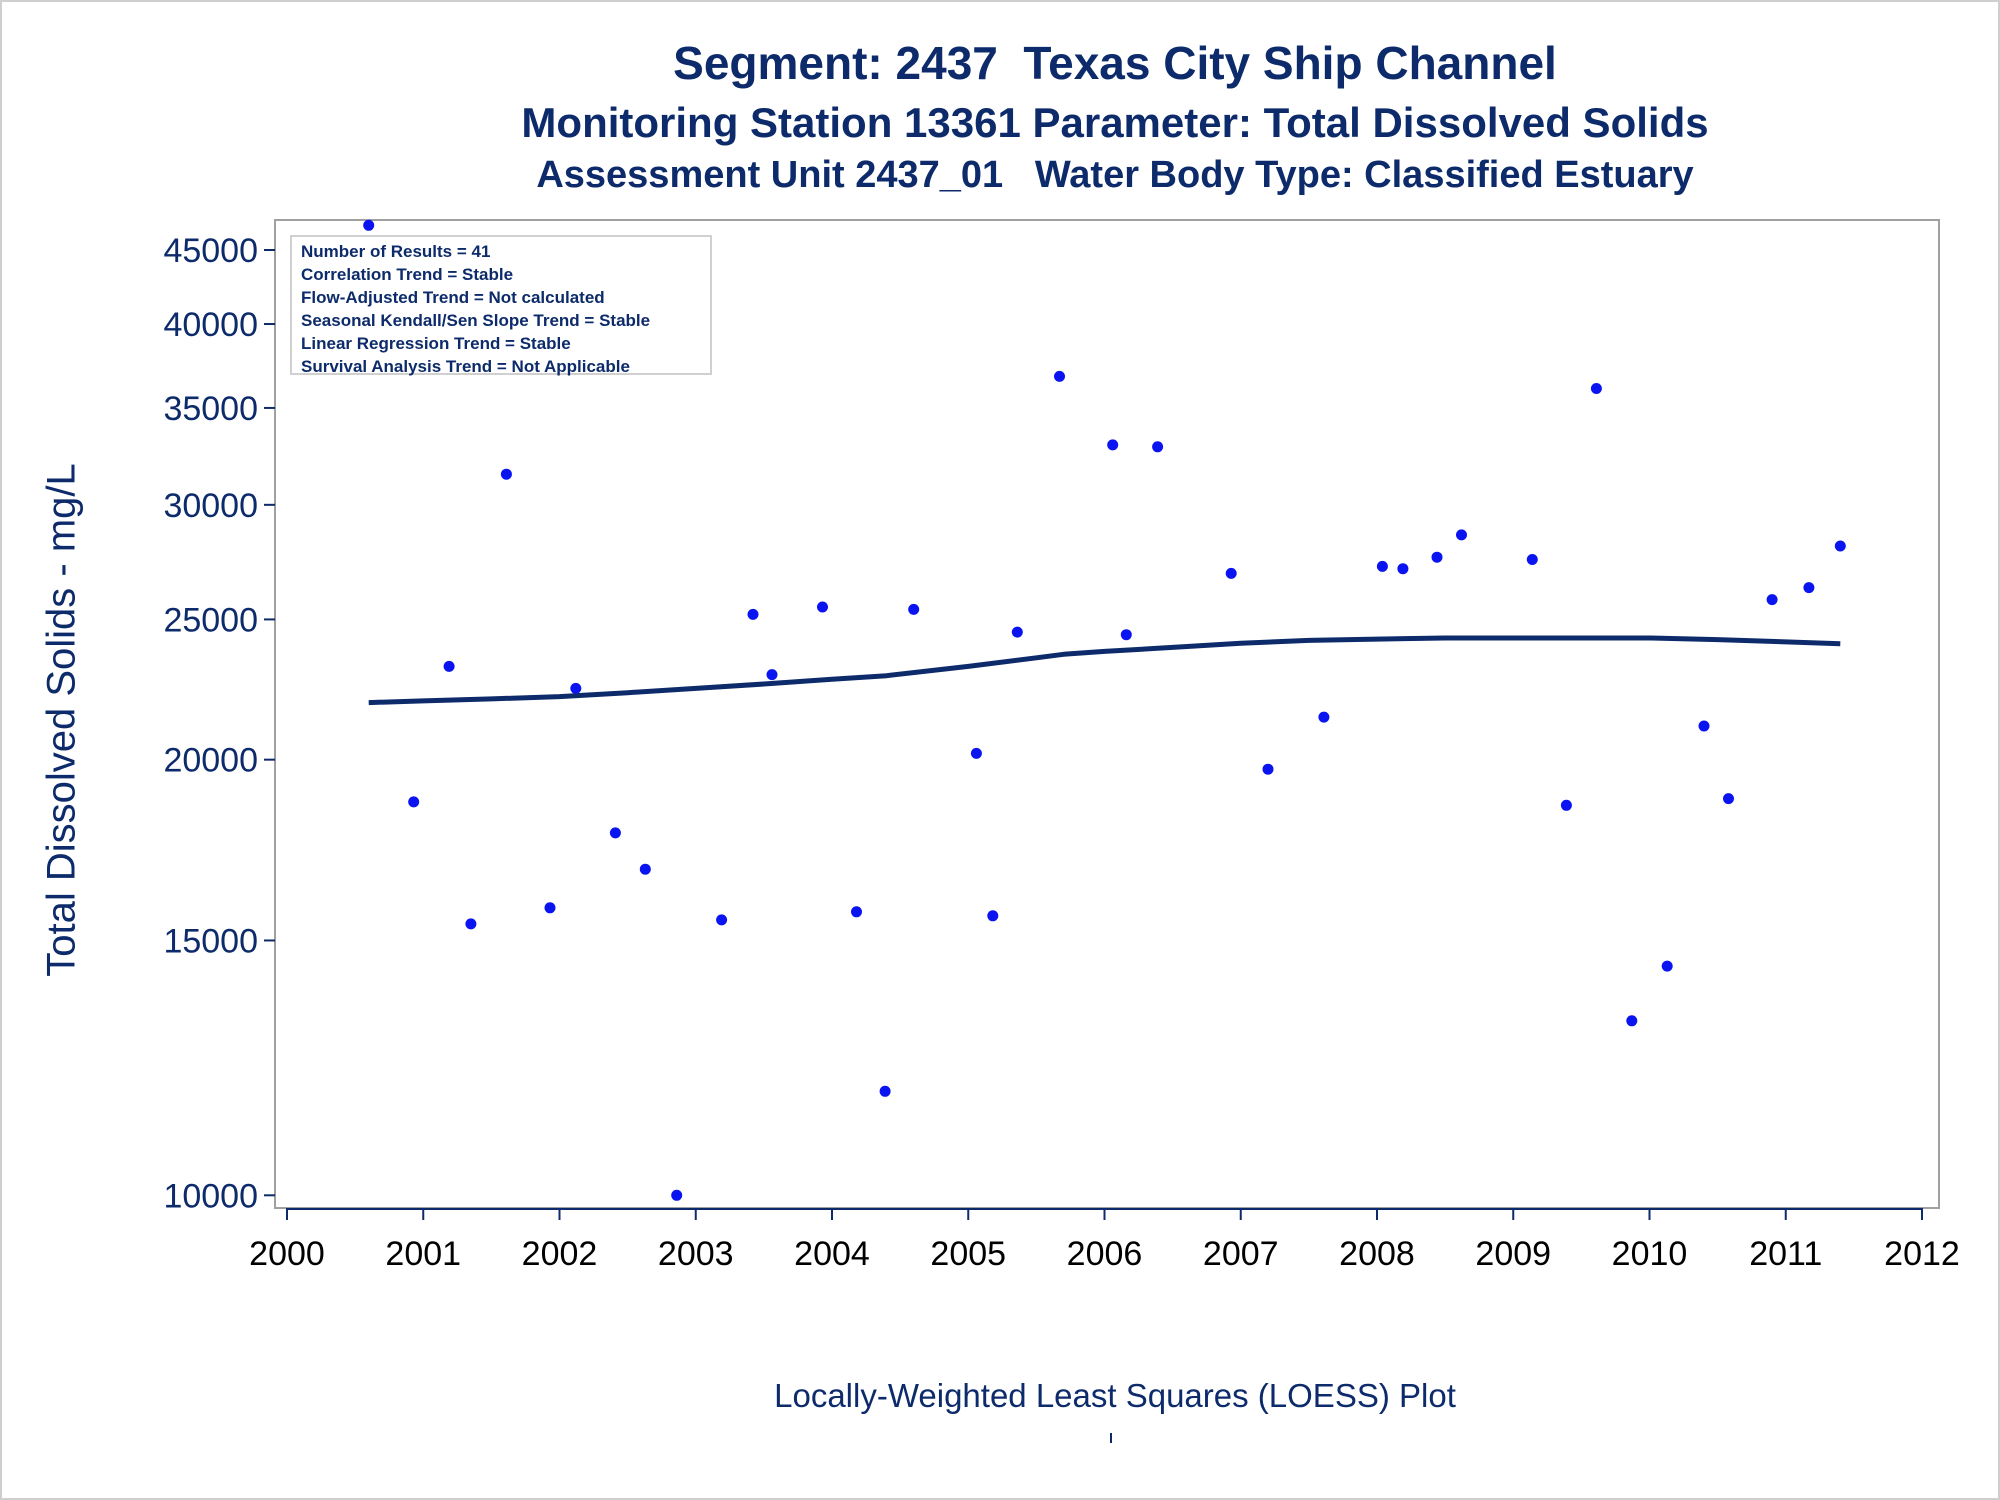 The image size is (2000, 1500). I want to click on x-tick-label: 2001, so click(423, 1254).